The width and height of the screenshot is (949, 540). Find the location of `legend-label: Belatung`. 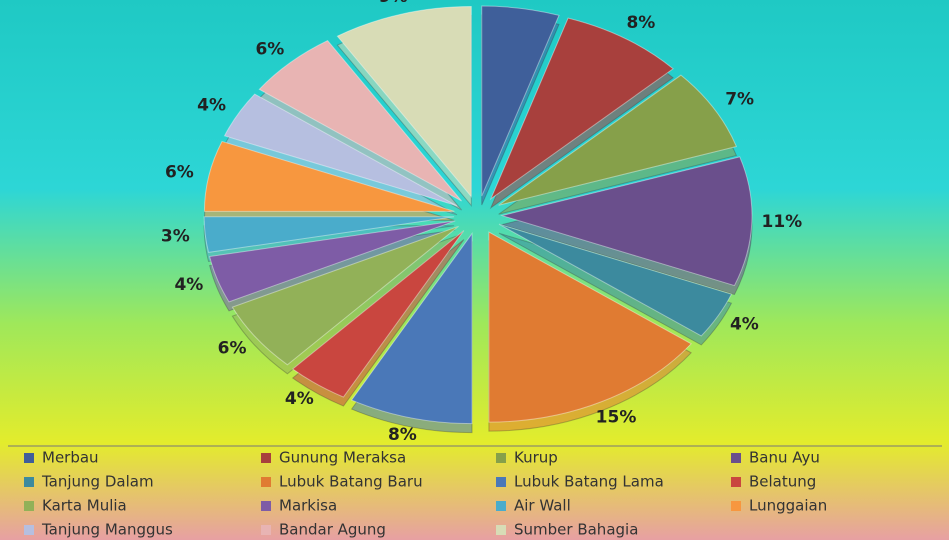

legend-label: Belatung is located at coordinates (782, 482).